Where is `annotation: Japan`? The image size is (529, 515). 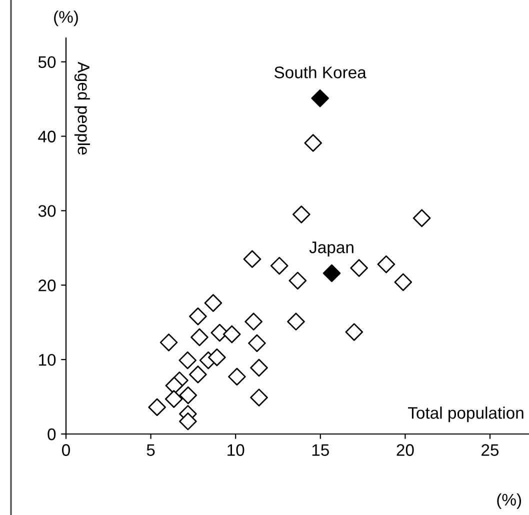 annotation: Japan is located at coordinates (331, 249).